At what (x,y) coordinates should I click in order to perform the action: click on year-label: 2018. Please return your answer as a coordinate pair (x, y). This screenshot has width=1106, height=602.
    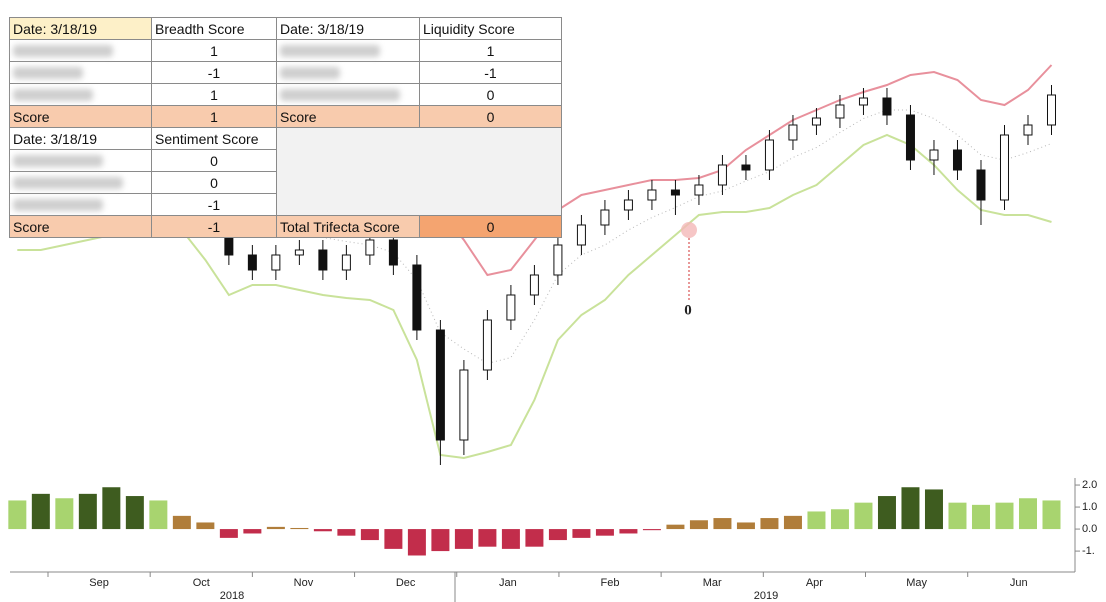
    Looking at the image, I should click on (232, 596).